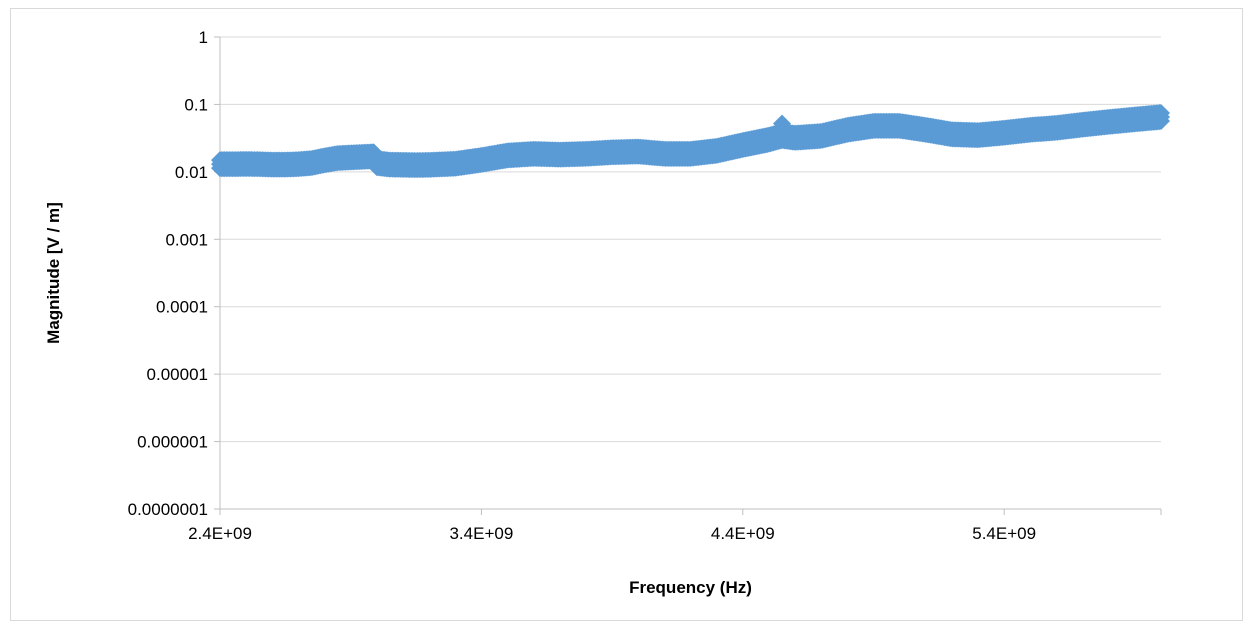 The image size is (1251, 629). What do you see at coordinates (690, 587) in the screenshot?
I see `x-axis-title: Frequency (Hz)` at bounding box center [690, 587].